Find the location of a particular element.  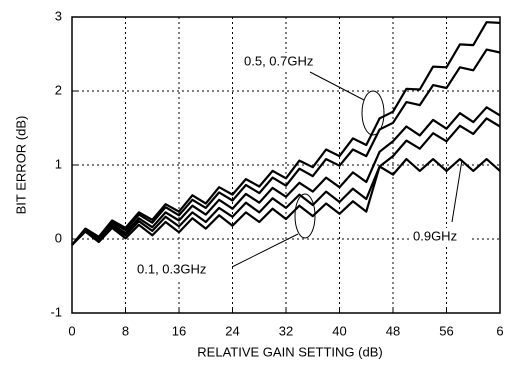

x-tick-label: 0 is located at coordinates (71, 330).